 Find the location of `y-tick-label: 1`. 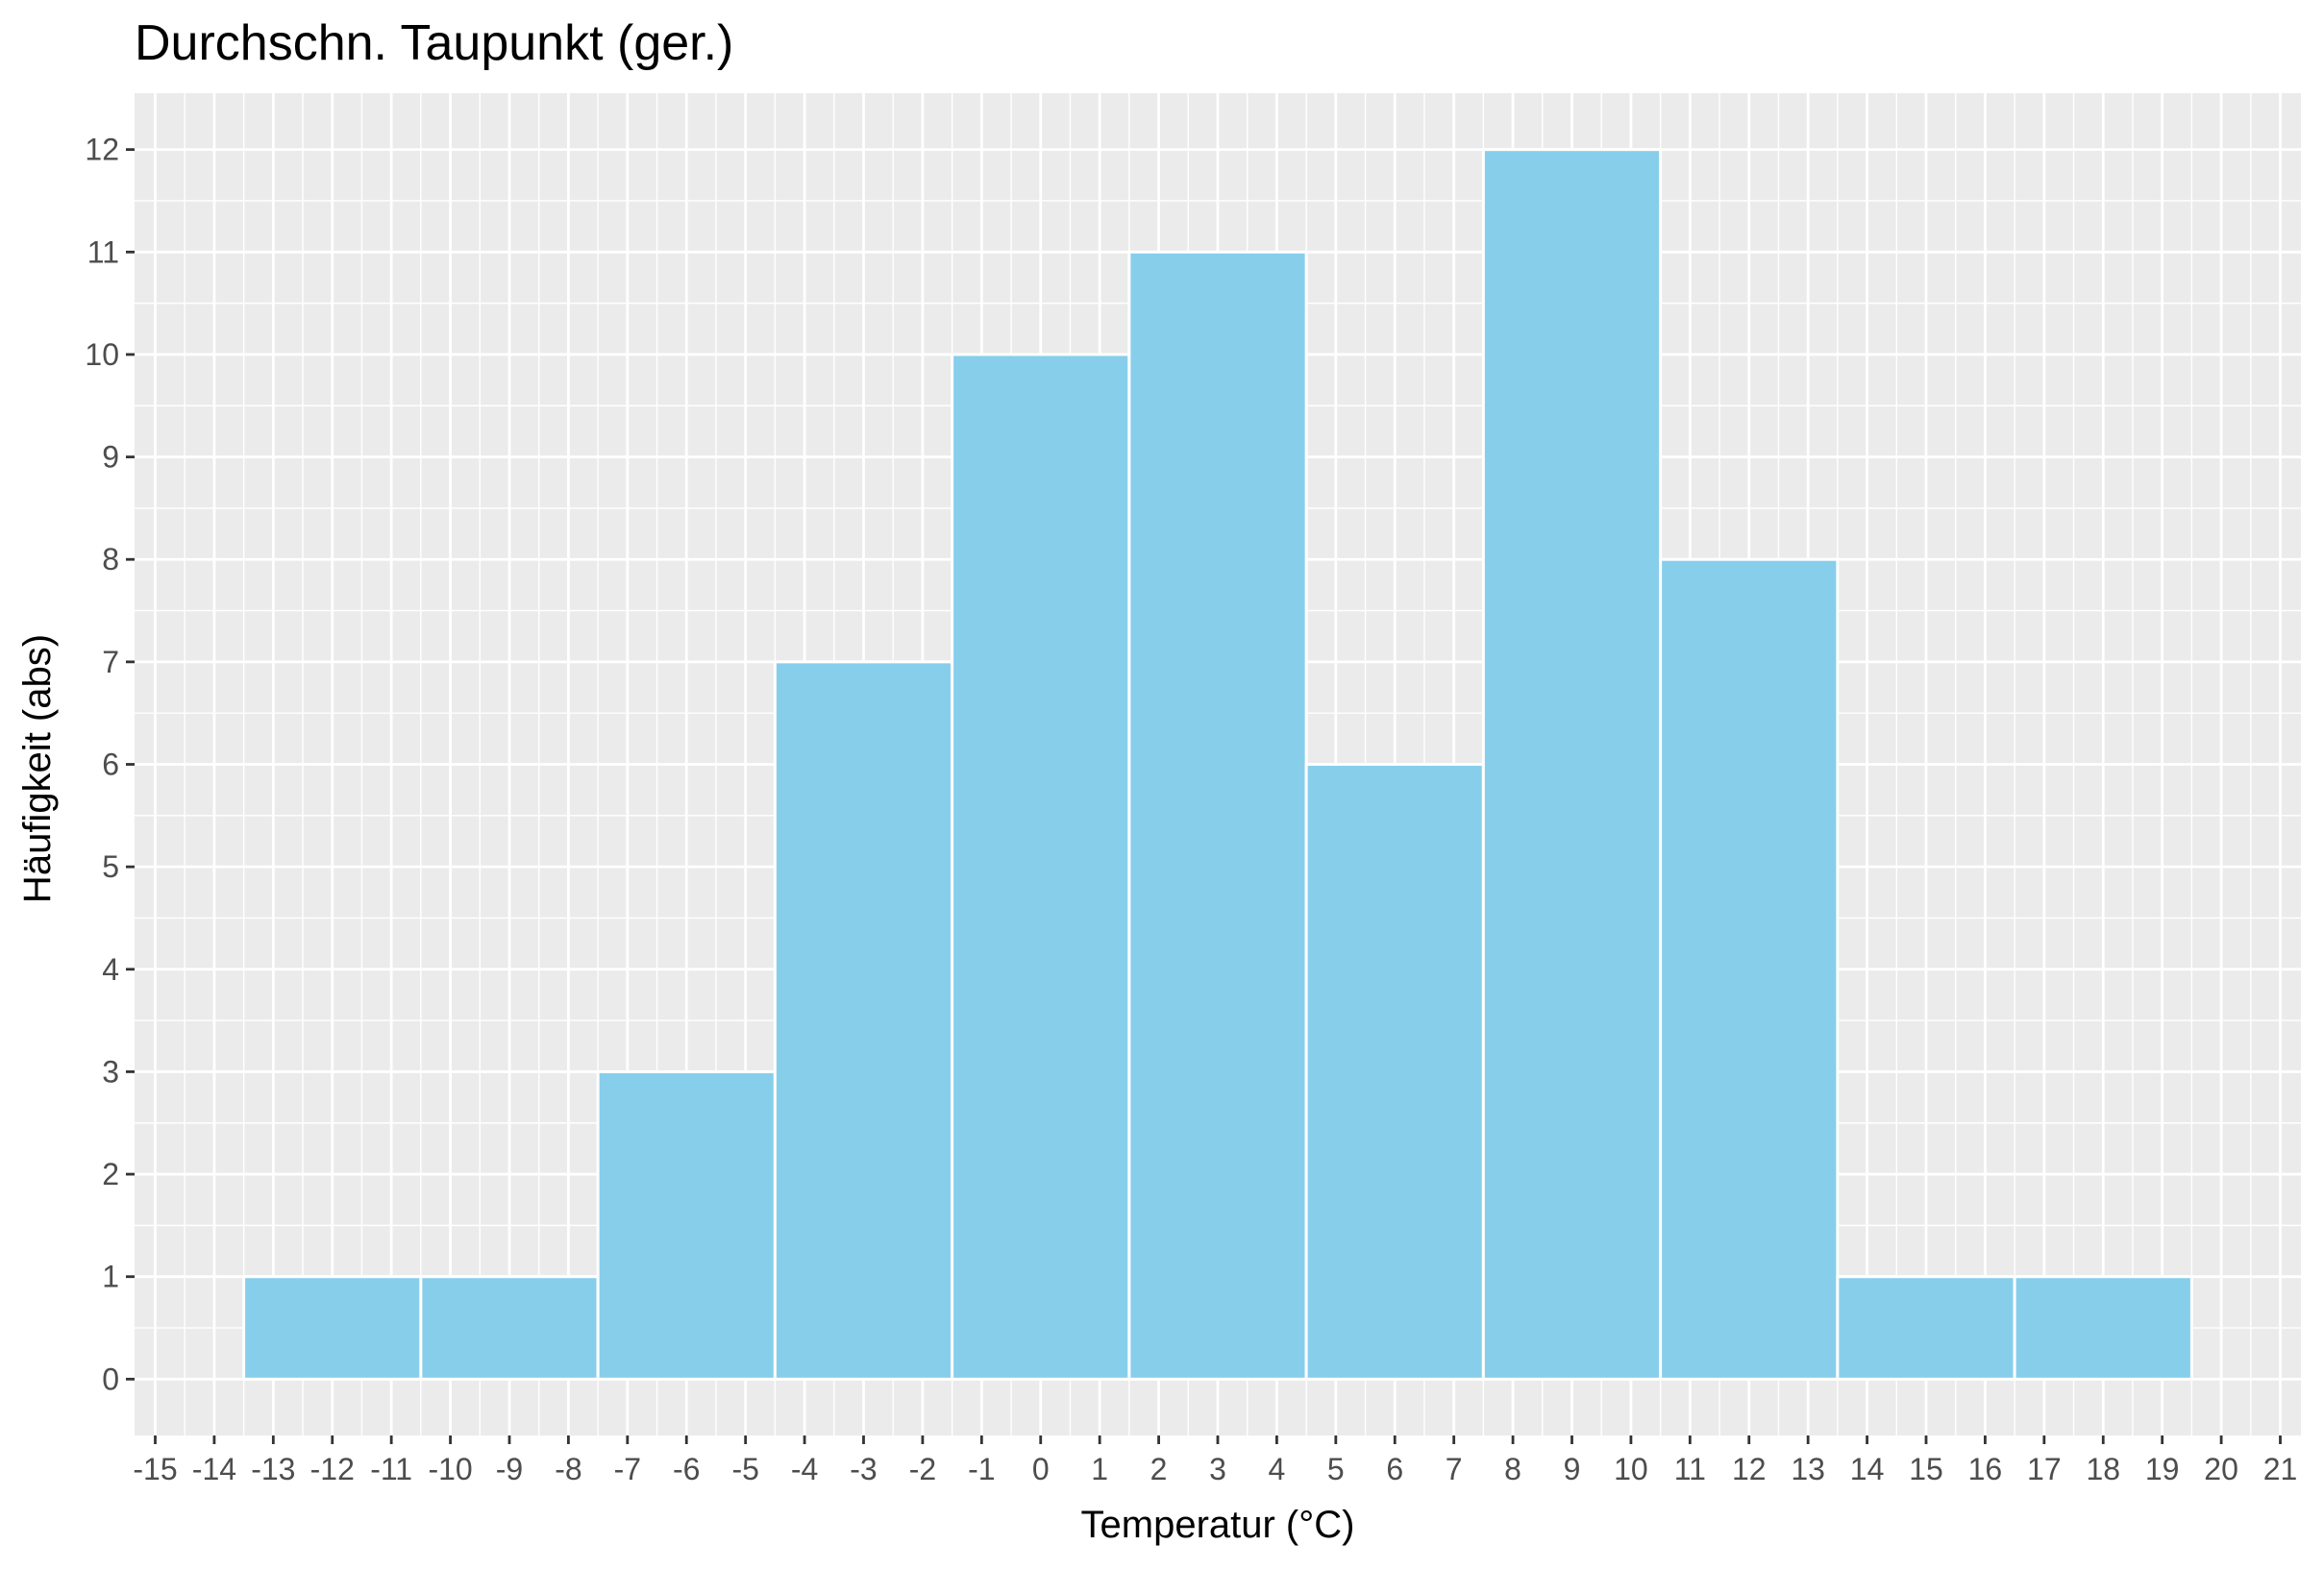

y-tick-label: 1 is located at coordinates (110, 1277).